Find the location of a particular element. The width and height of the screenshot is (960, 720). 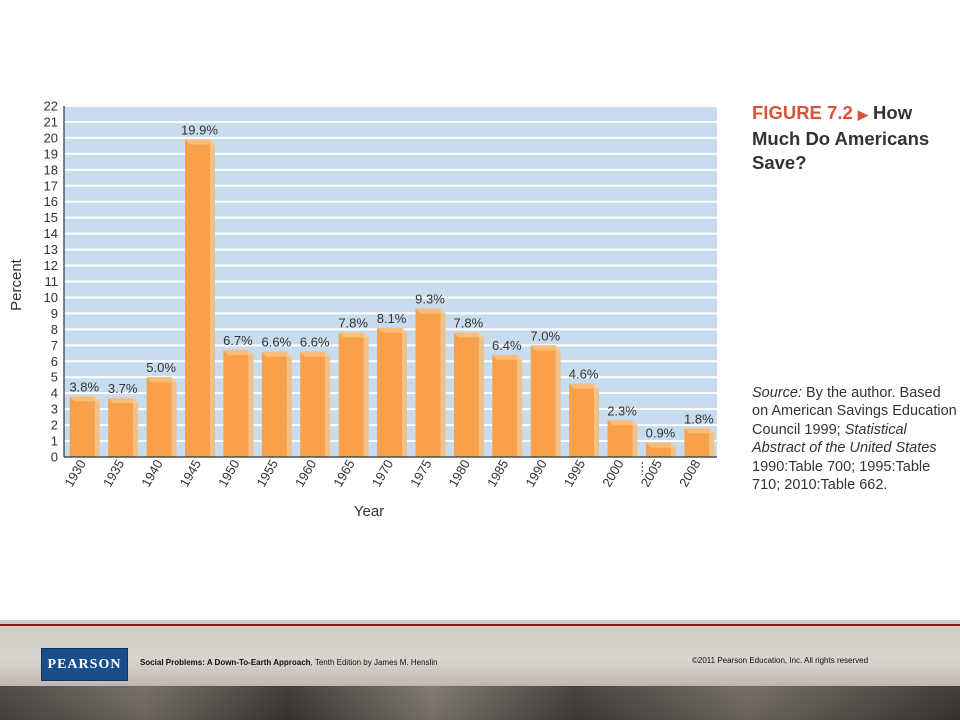

x-tick-label: 2008 is located at coordinates (689, 473).